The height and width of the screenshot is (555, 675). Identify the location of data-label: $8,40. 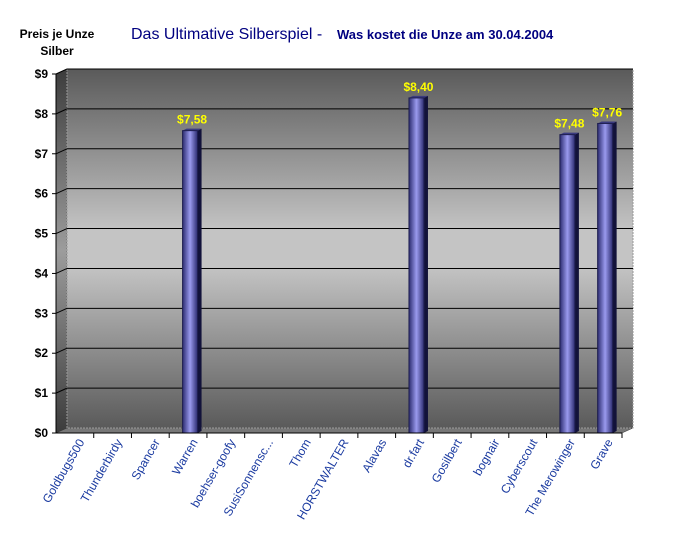
(418, 87).